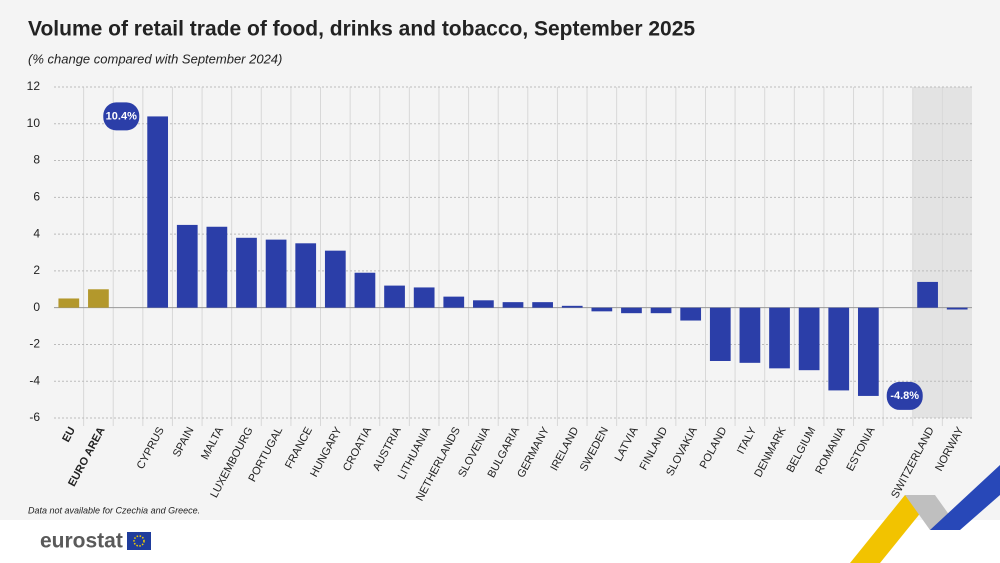 This screenshot has width=1000, height=563. Describe the element at coordinates (81, 541) in the screenshot. I see `brand: eurostat` at that location.